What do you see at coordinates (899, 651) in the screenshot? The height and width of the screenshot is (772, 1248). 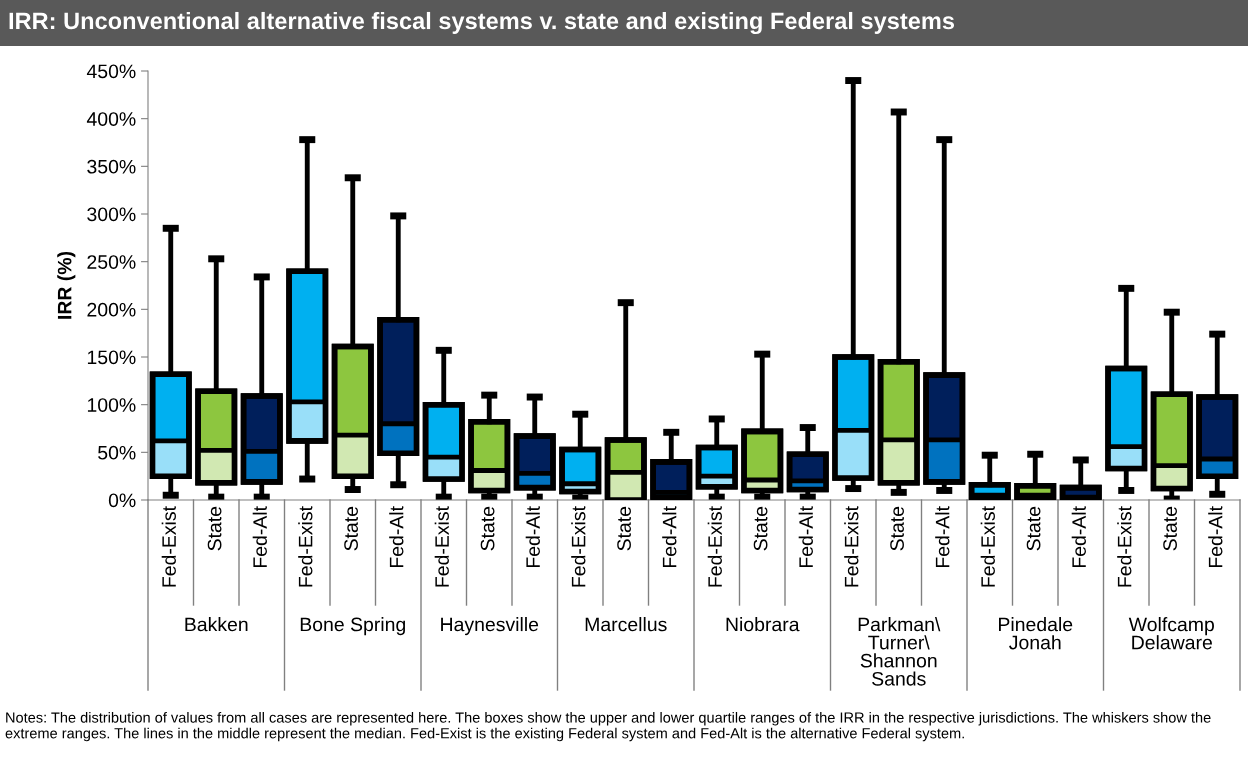 I see `x-tick-label: Parkman\ Turner\ Shannon Sands` at bounding box center [899, 651].